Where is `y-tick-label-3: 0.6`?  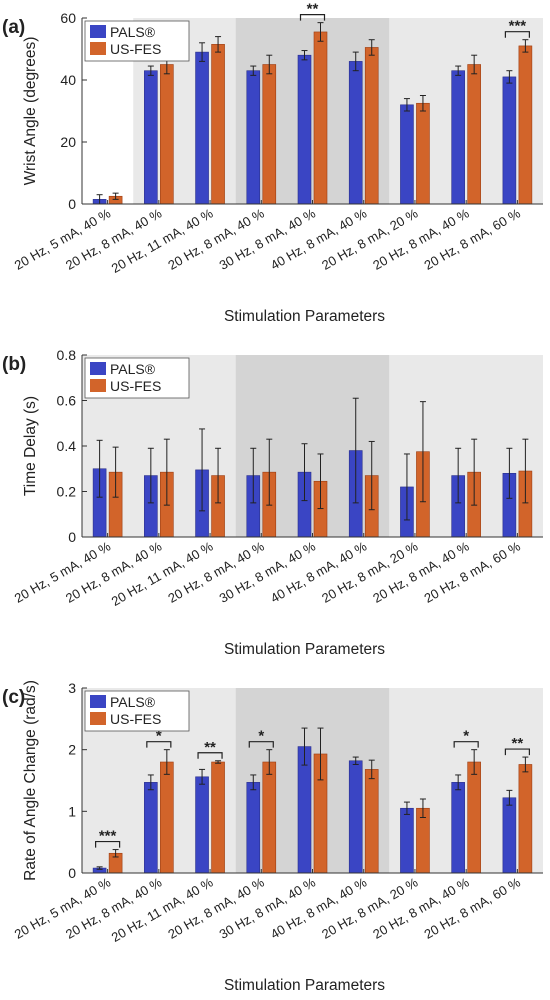
y-tick-label-3: 0.6 is located at coordinates (67, 401).